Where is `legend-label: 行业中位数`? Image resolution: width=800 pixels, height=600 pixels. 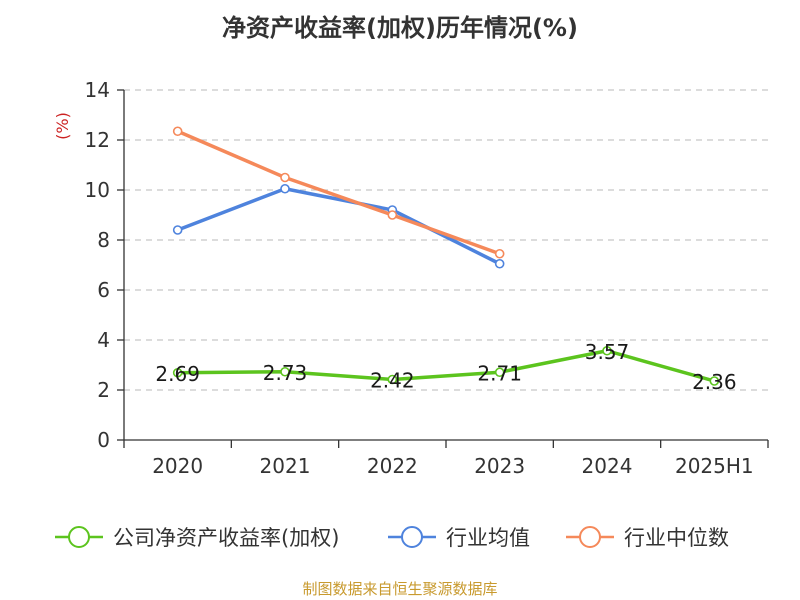
legend-label: 行业中位数 is located at coordinates (676, 538).